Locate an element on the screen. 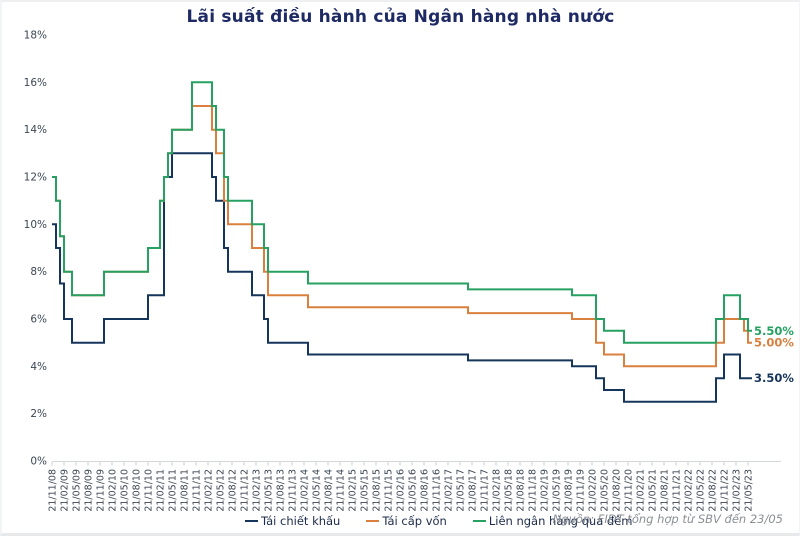 The image size is (800, 536). x-tick-label: 21/11/13 is located at coordinates (293, 490).